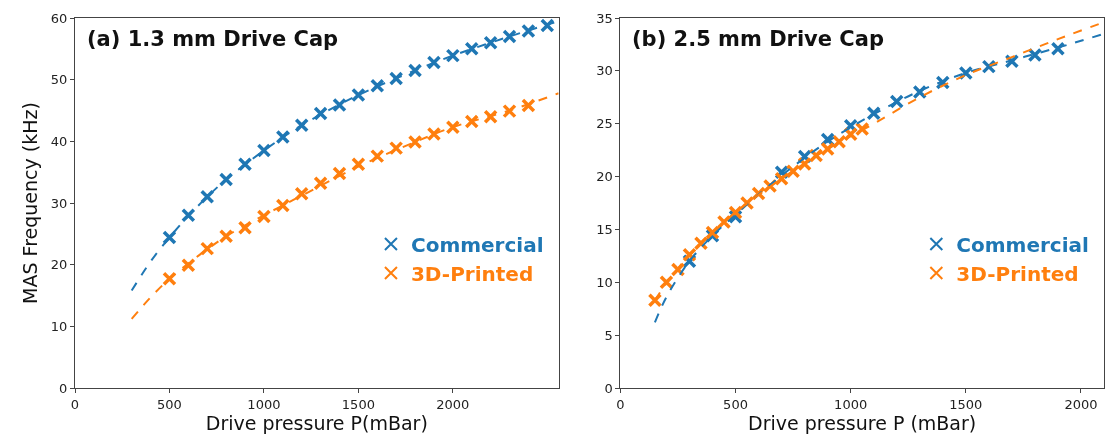  I want to click on chart-title: (a) 1.3 mm Drive Cap, so click(213, 39).